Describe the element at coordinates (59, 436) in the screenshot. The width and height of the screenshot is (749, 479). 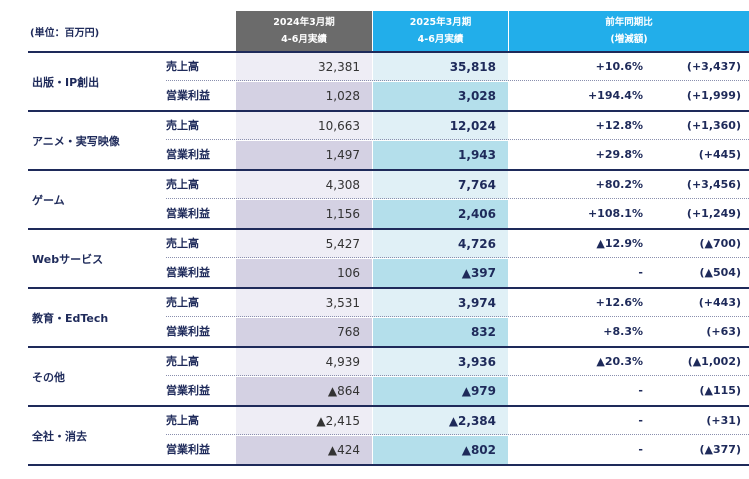
I see `segment-name: 全社・消去` at that location.